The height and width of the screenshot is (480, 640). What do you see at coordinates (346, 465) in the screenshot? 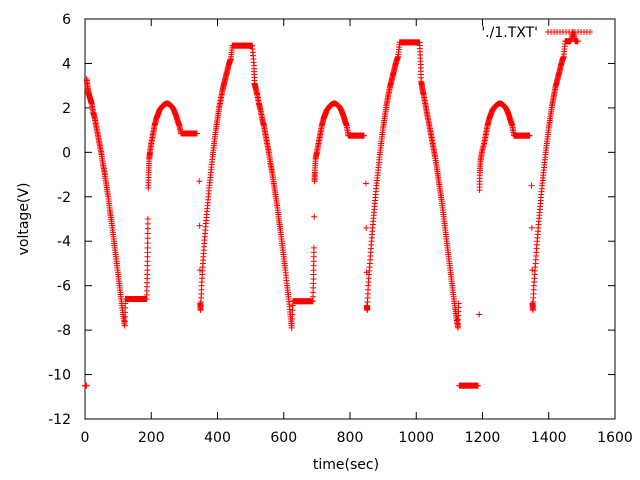
I see `x-axis-label: time(sec)` at bounding box center [346, 465].